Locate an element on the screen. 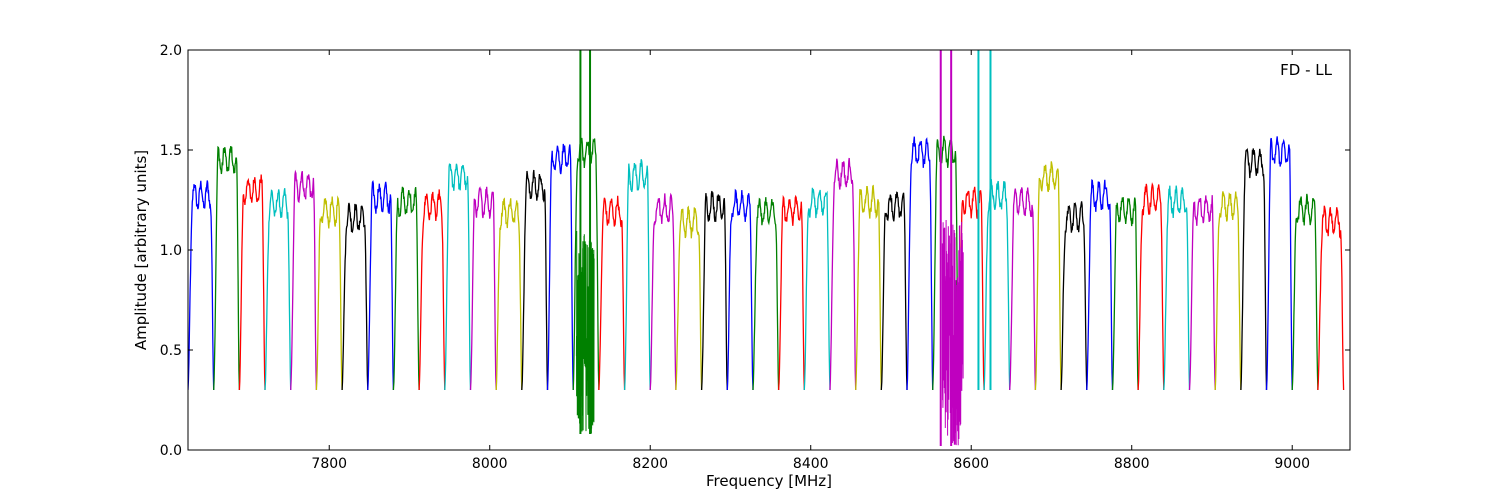 The image size is (1500, 500). plot-annotation: FD - LL is located at coordinates (1306, 70).